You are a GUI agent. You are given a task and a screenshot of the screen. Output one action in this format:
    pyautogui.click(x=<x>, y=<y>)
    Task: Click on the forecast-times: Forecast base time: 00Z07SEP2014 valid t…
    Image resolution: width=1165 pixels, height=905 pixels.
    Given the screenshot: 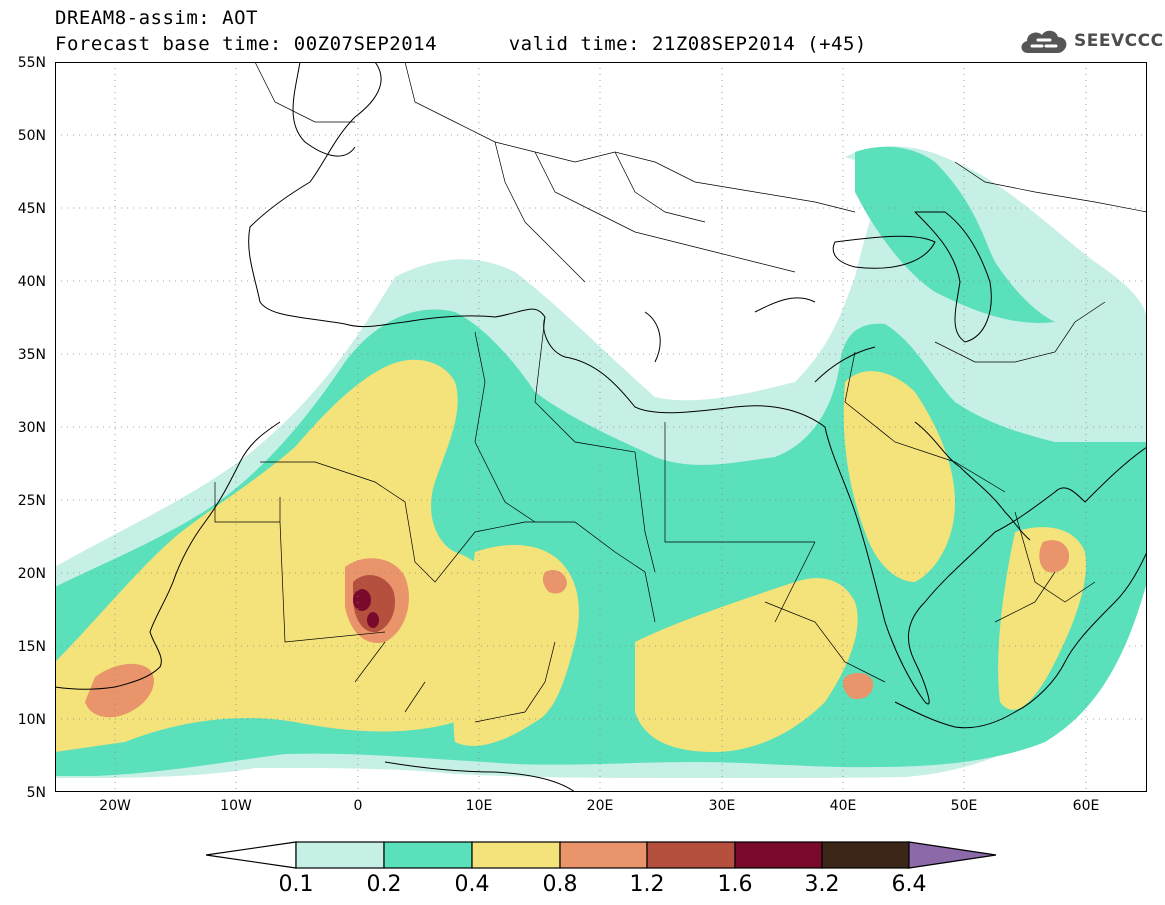 What is the action you would take?
    pyautogui.click(x=461, y=44)
    